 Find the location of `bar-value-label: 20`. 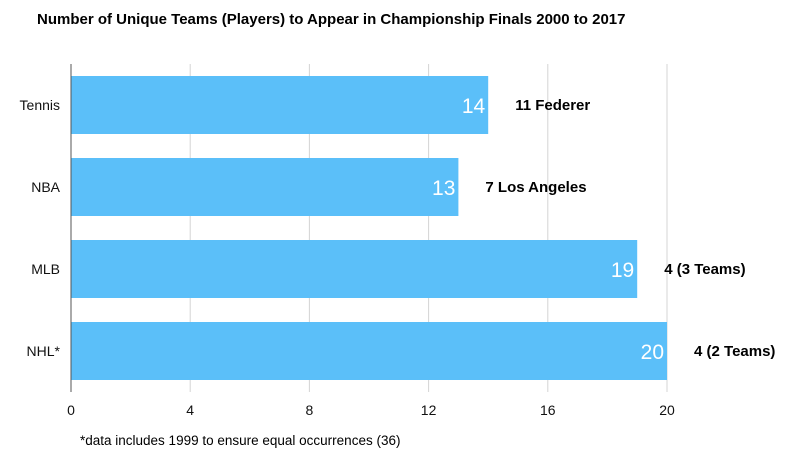

bar-value-label: 20 is located at coordinates (652, 352).